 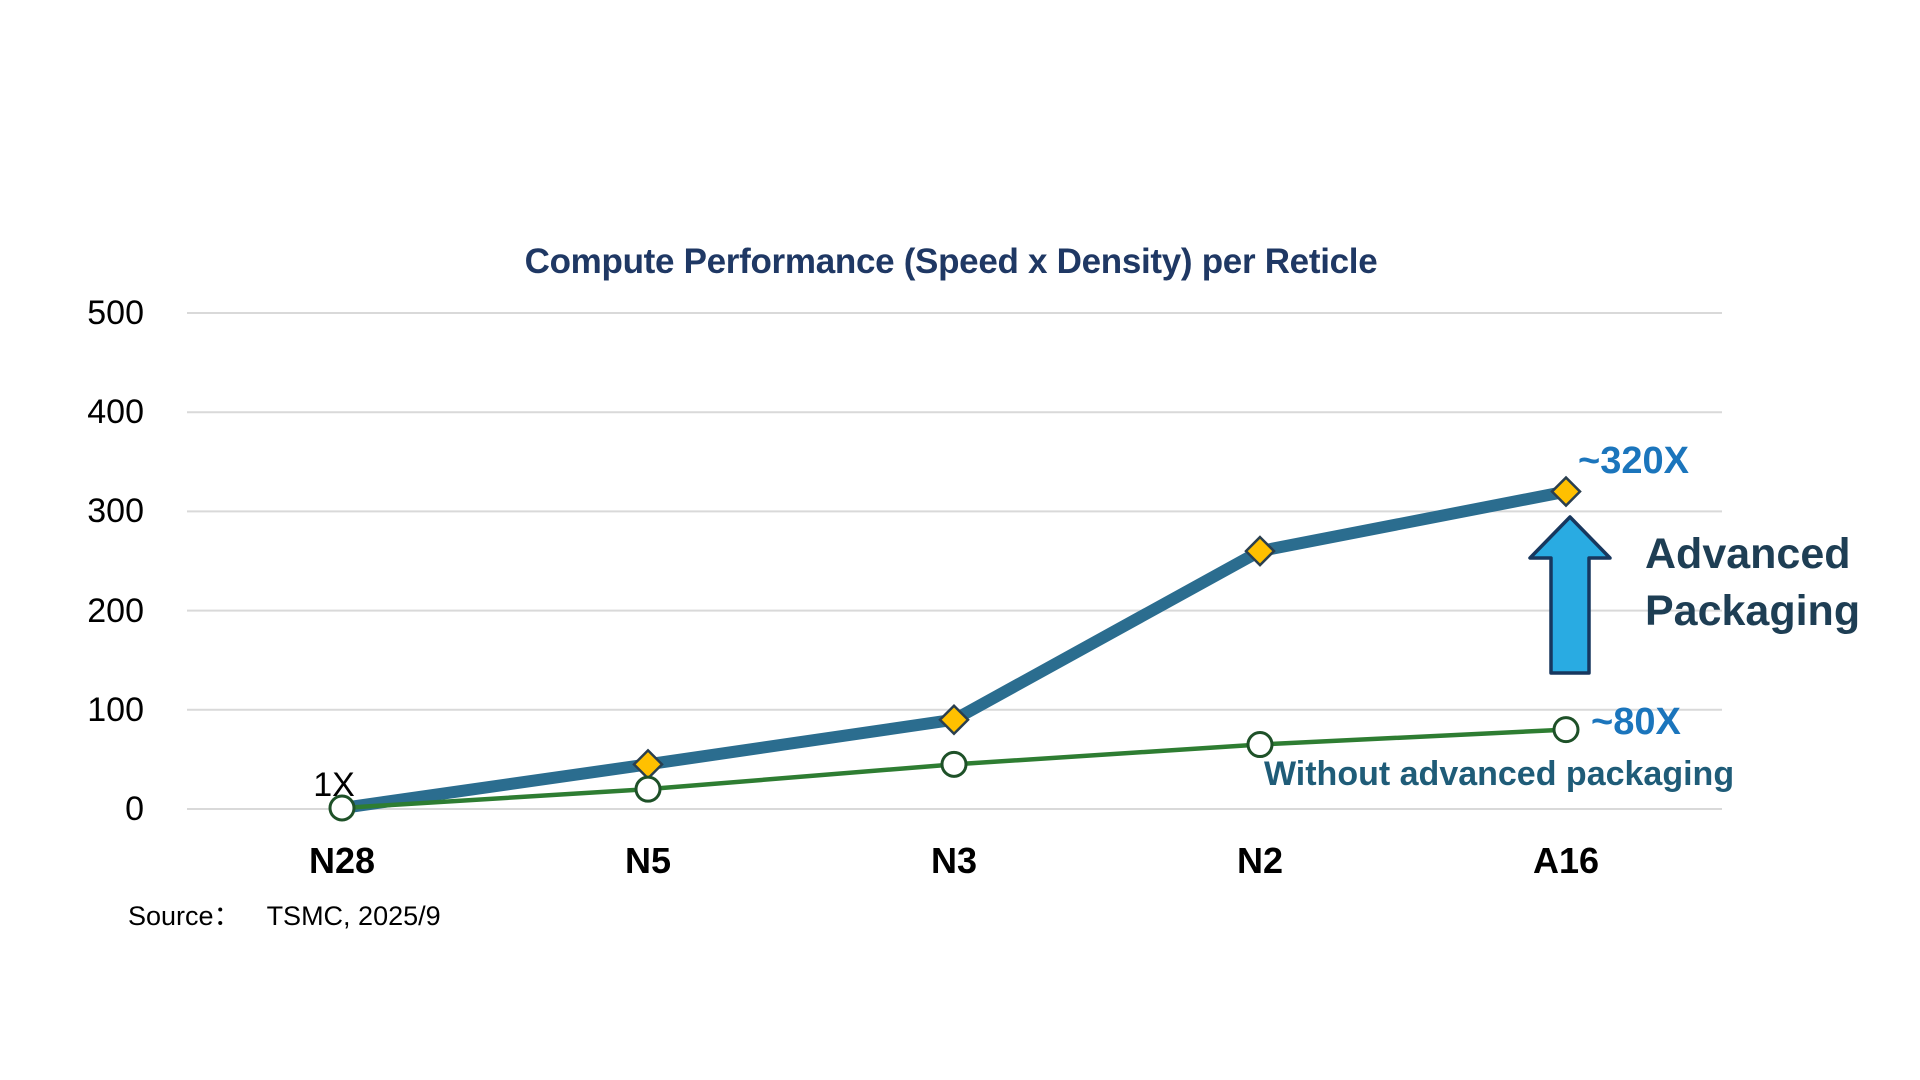 What do you see at coordinates (1499, 774) in the screenshot?
I see `annotation-without-advanced-packaging: Without advanced packaging` at bounding box center [1499, 774].